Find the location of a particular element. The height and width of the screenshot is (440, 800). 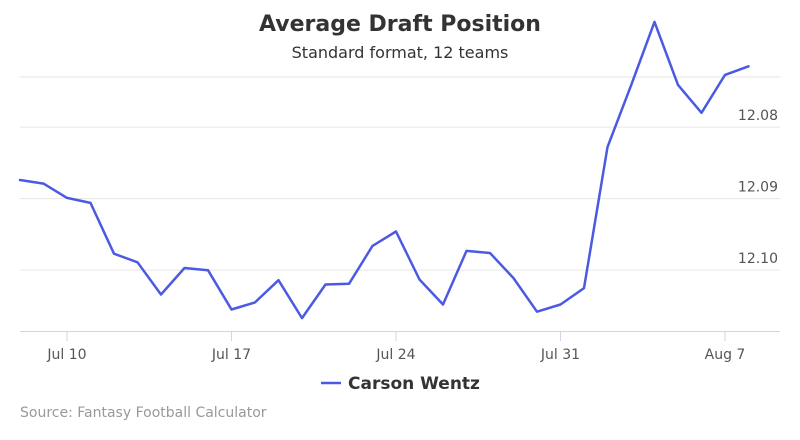

x-axis-ticks: Jul 10 Jul 17 Jul 24 Jul 31 Aug 7 is located at coordinates (395, 347).